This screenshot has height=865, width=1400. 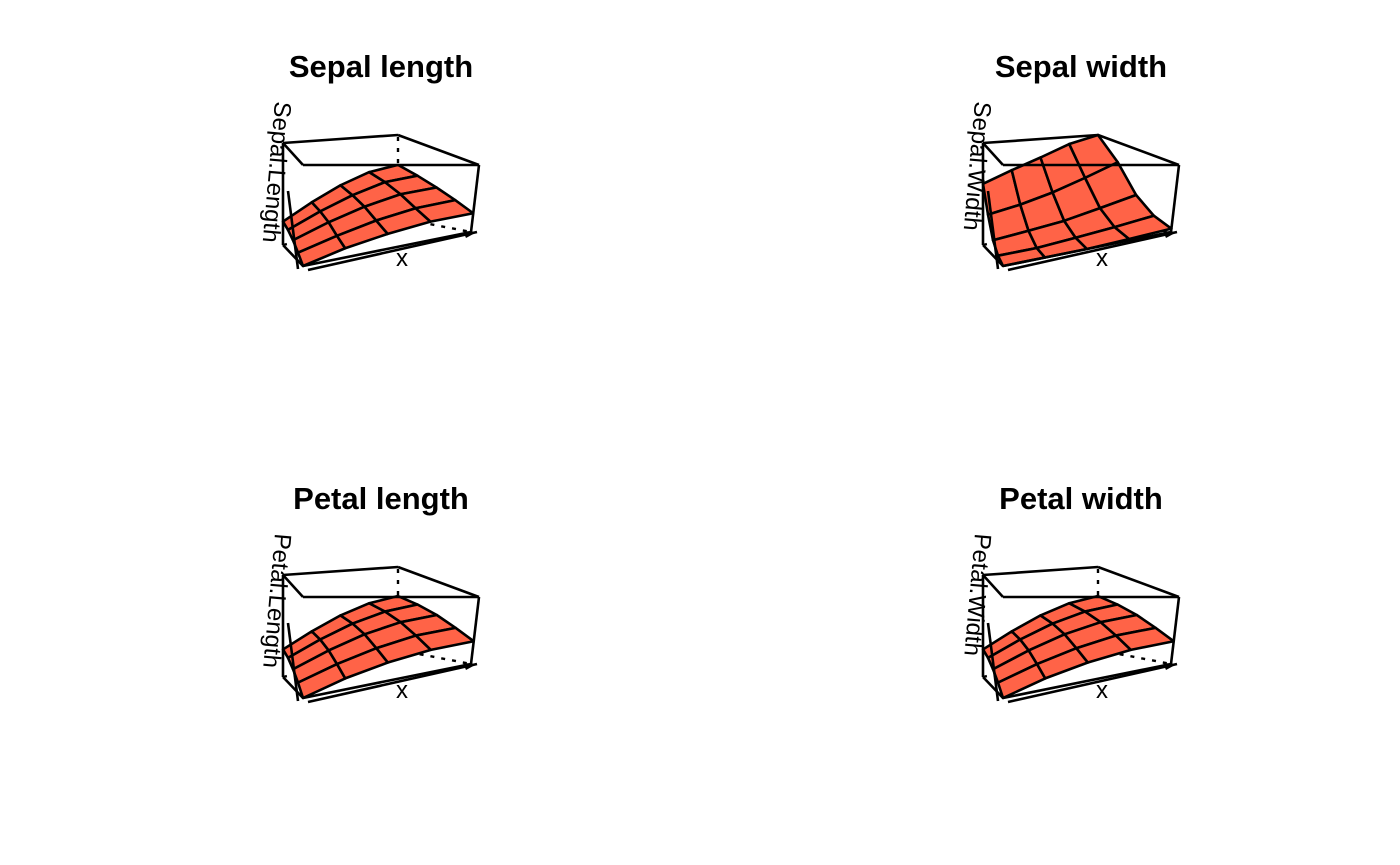 What do you see at coordinates (1081, 66) in the screenshot?
I see `panel-title: Sepal width` at bounding box center [1081, 66].